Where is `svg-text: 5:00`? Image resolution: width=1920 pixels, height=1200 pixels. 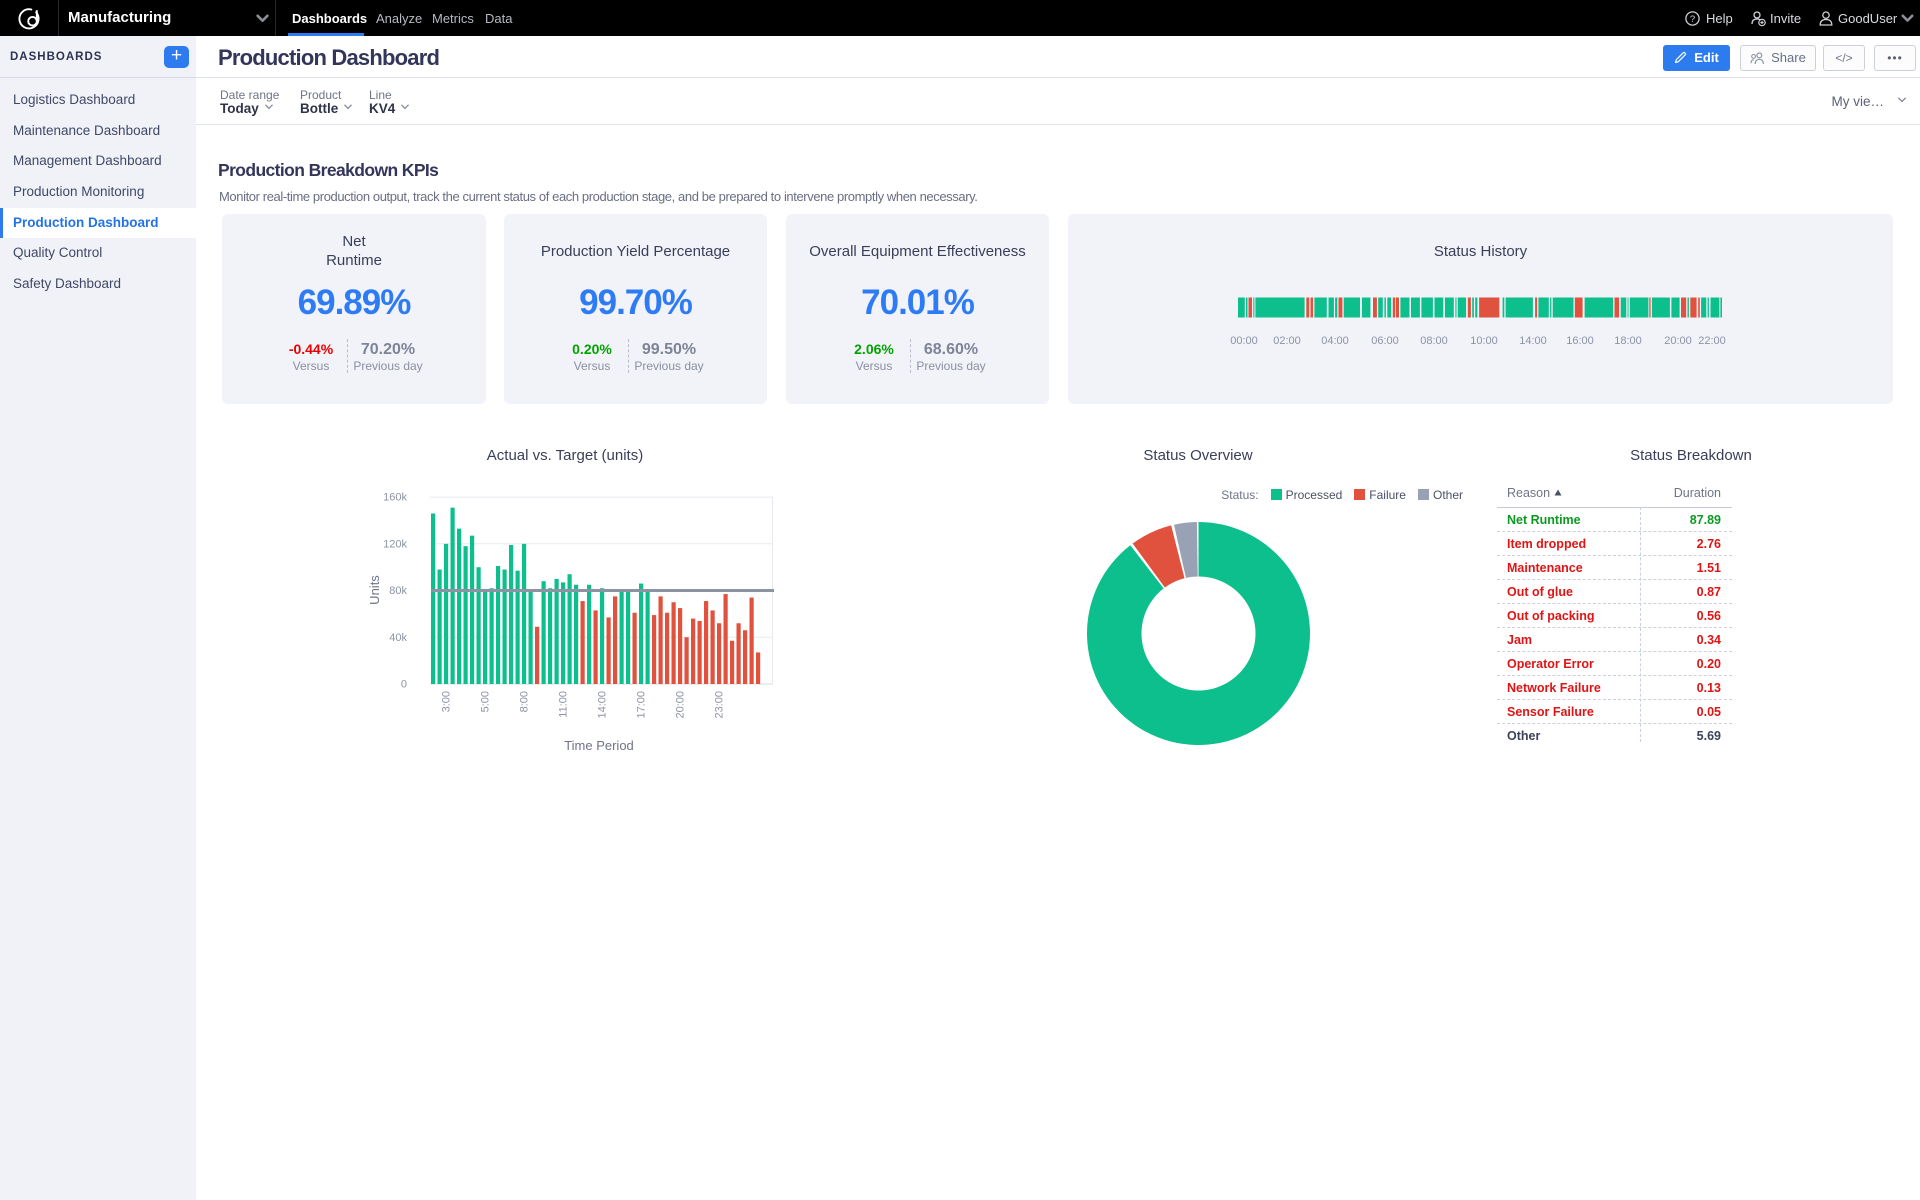 svg-text: 5:00 is located at coordinates (486, 701).